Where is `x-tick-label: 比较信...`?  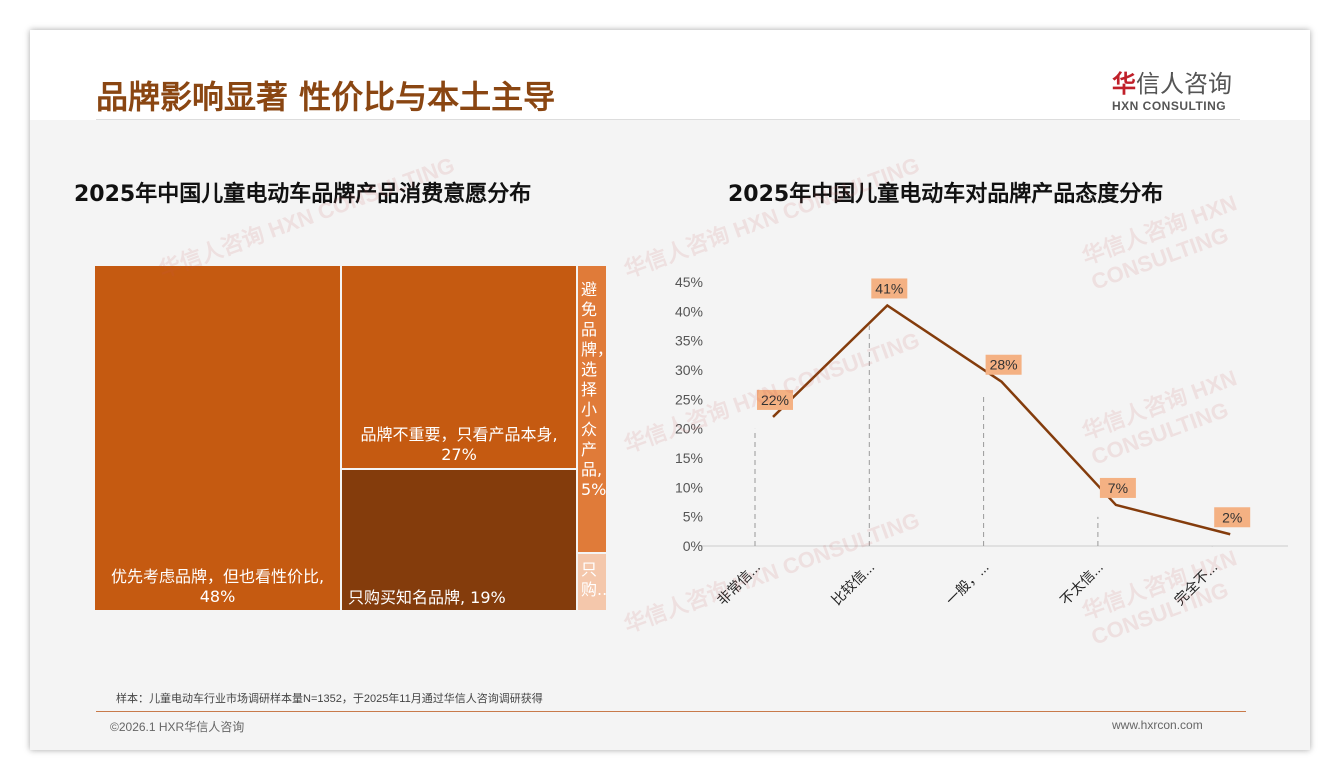 x-tick-label: 比较信... is located at coordinates (852, 583).